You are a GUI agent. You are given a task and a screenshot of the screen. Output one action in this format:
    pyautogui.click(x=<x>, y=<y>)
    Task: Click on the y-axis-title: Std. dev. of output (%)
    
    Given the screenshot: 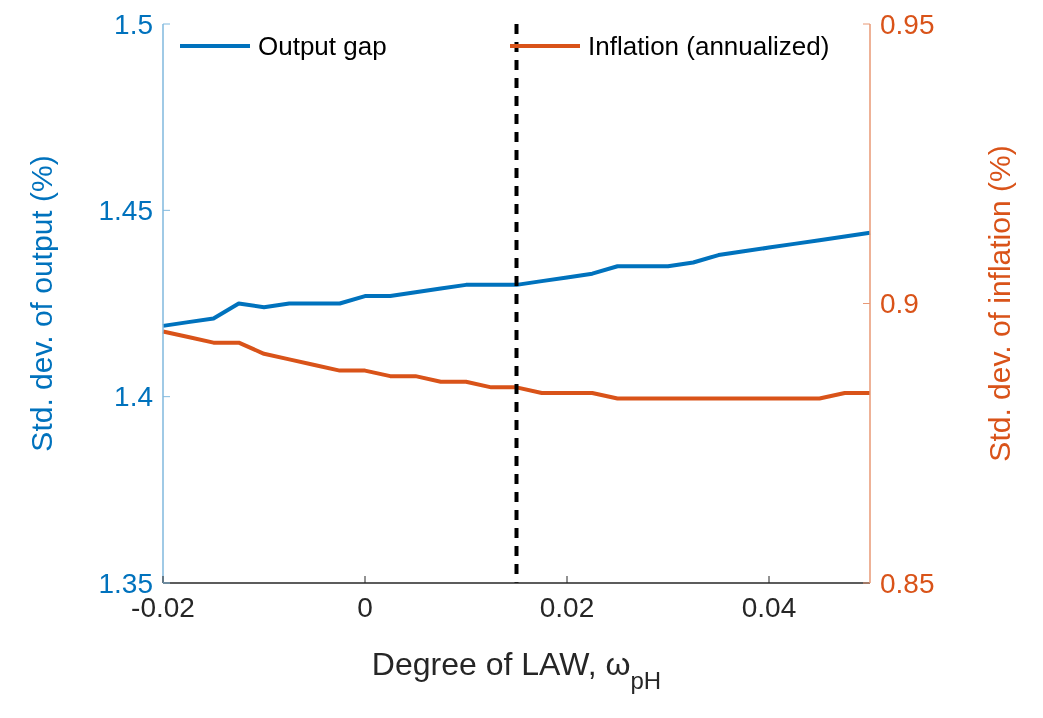 What is the action you would take?
    pyautogui.click(x=41, y=303)
    